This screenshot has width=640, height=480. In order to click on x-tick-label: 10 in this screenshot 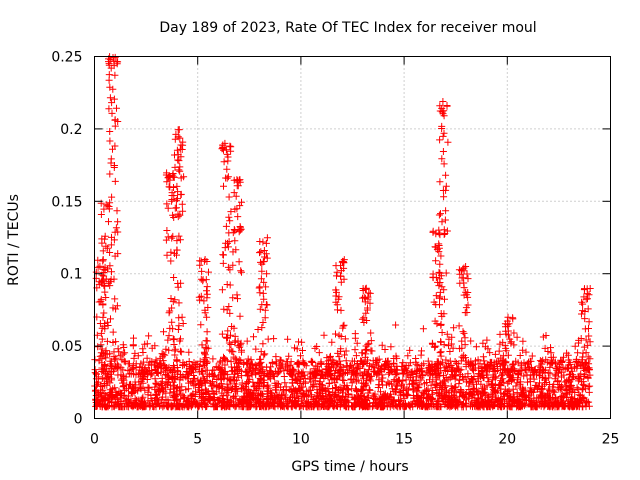, I will do `click(301, 440)`.